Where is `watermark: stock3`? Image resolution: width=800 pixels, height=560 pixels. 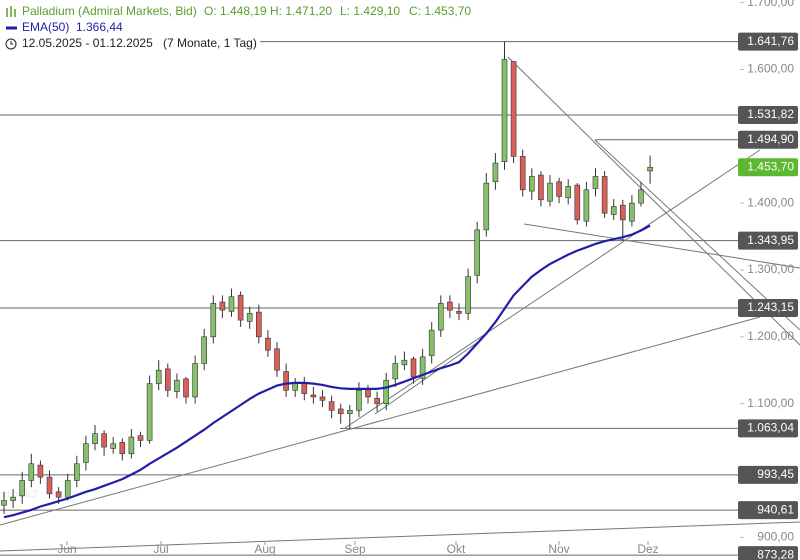
watermark: stock3 is located at coordinates (19, 494).